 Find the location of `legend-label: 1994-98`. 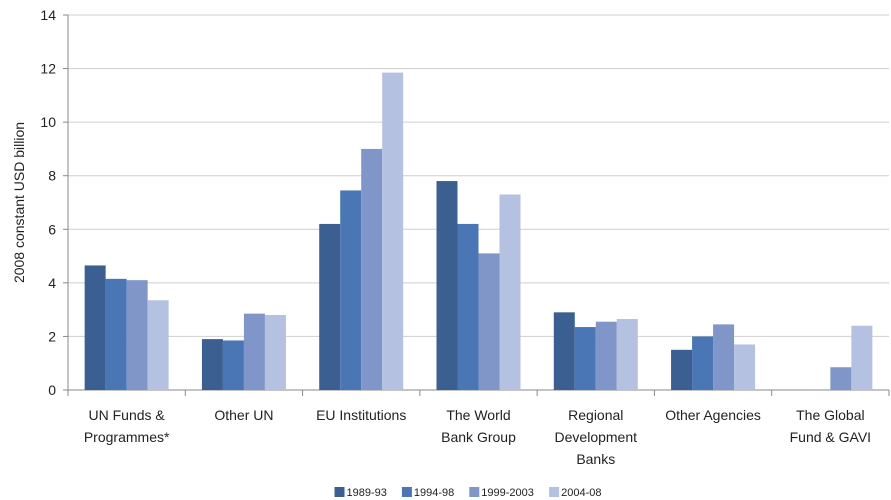

legend-label: 1994-98 is located at coordinates (434, 493).